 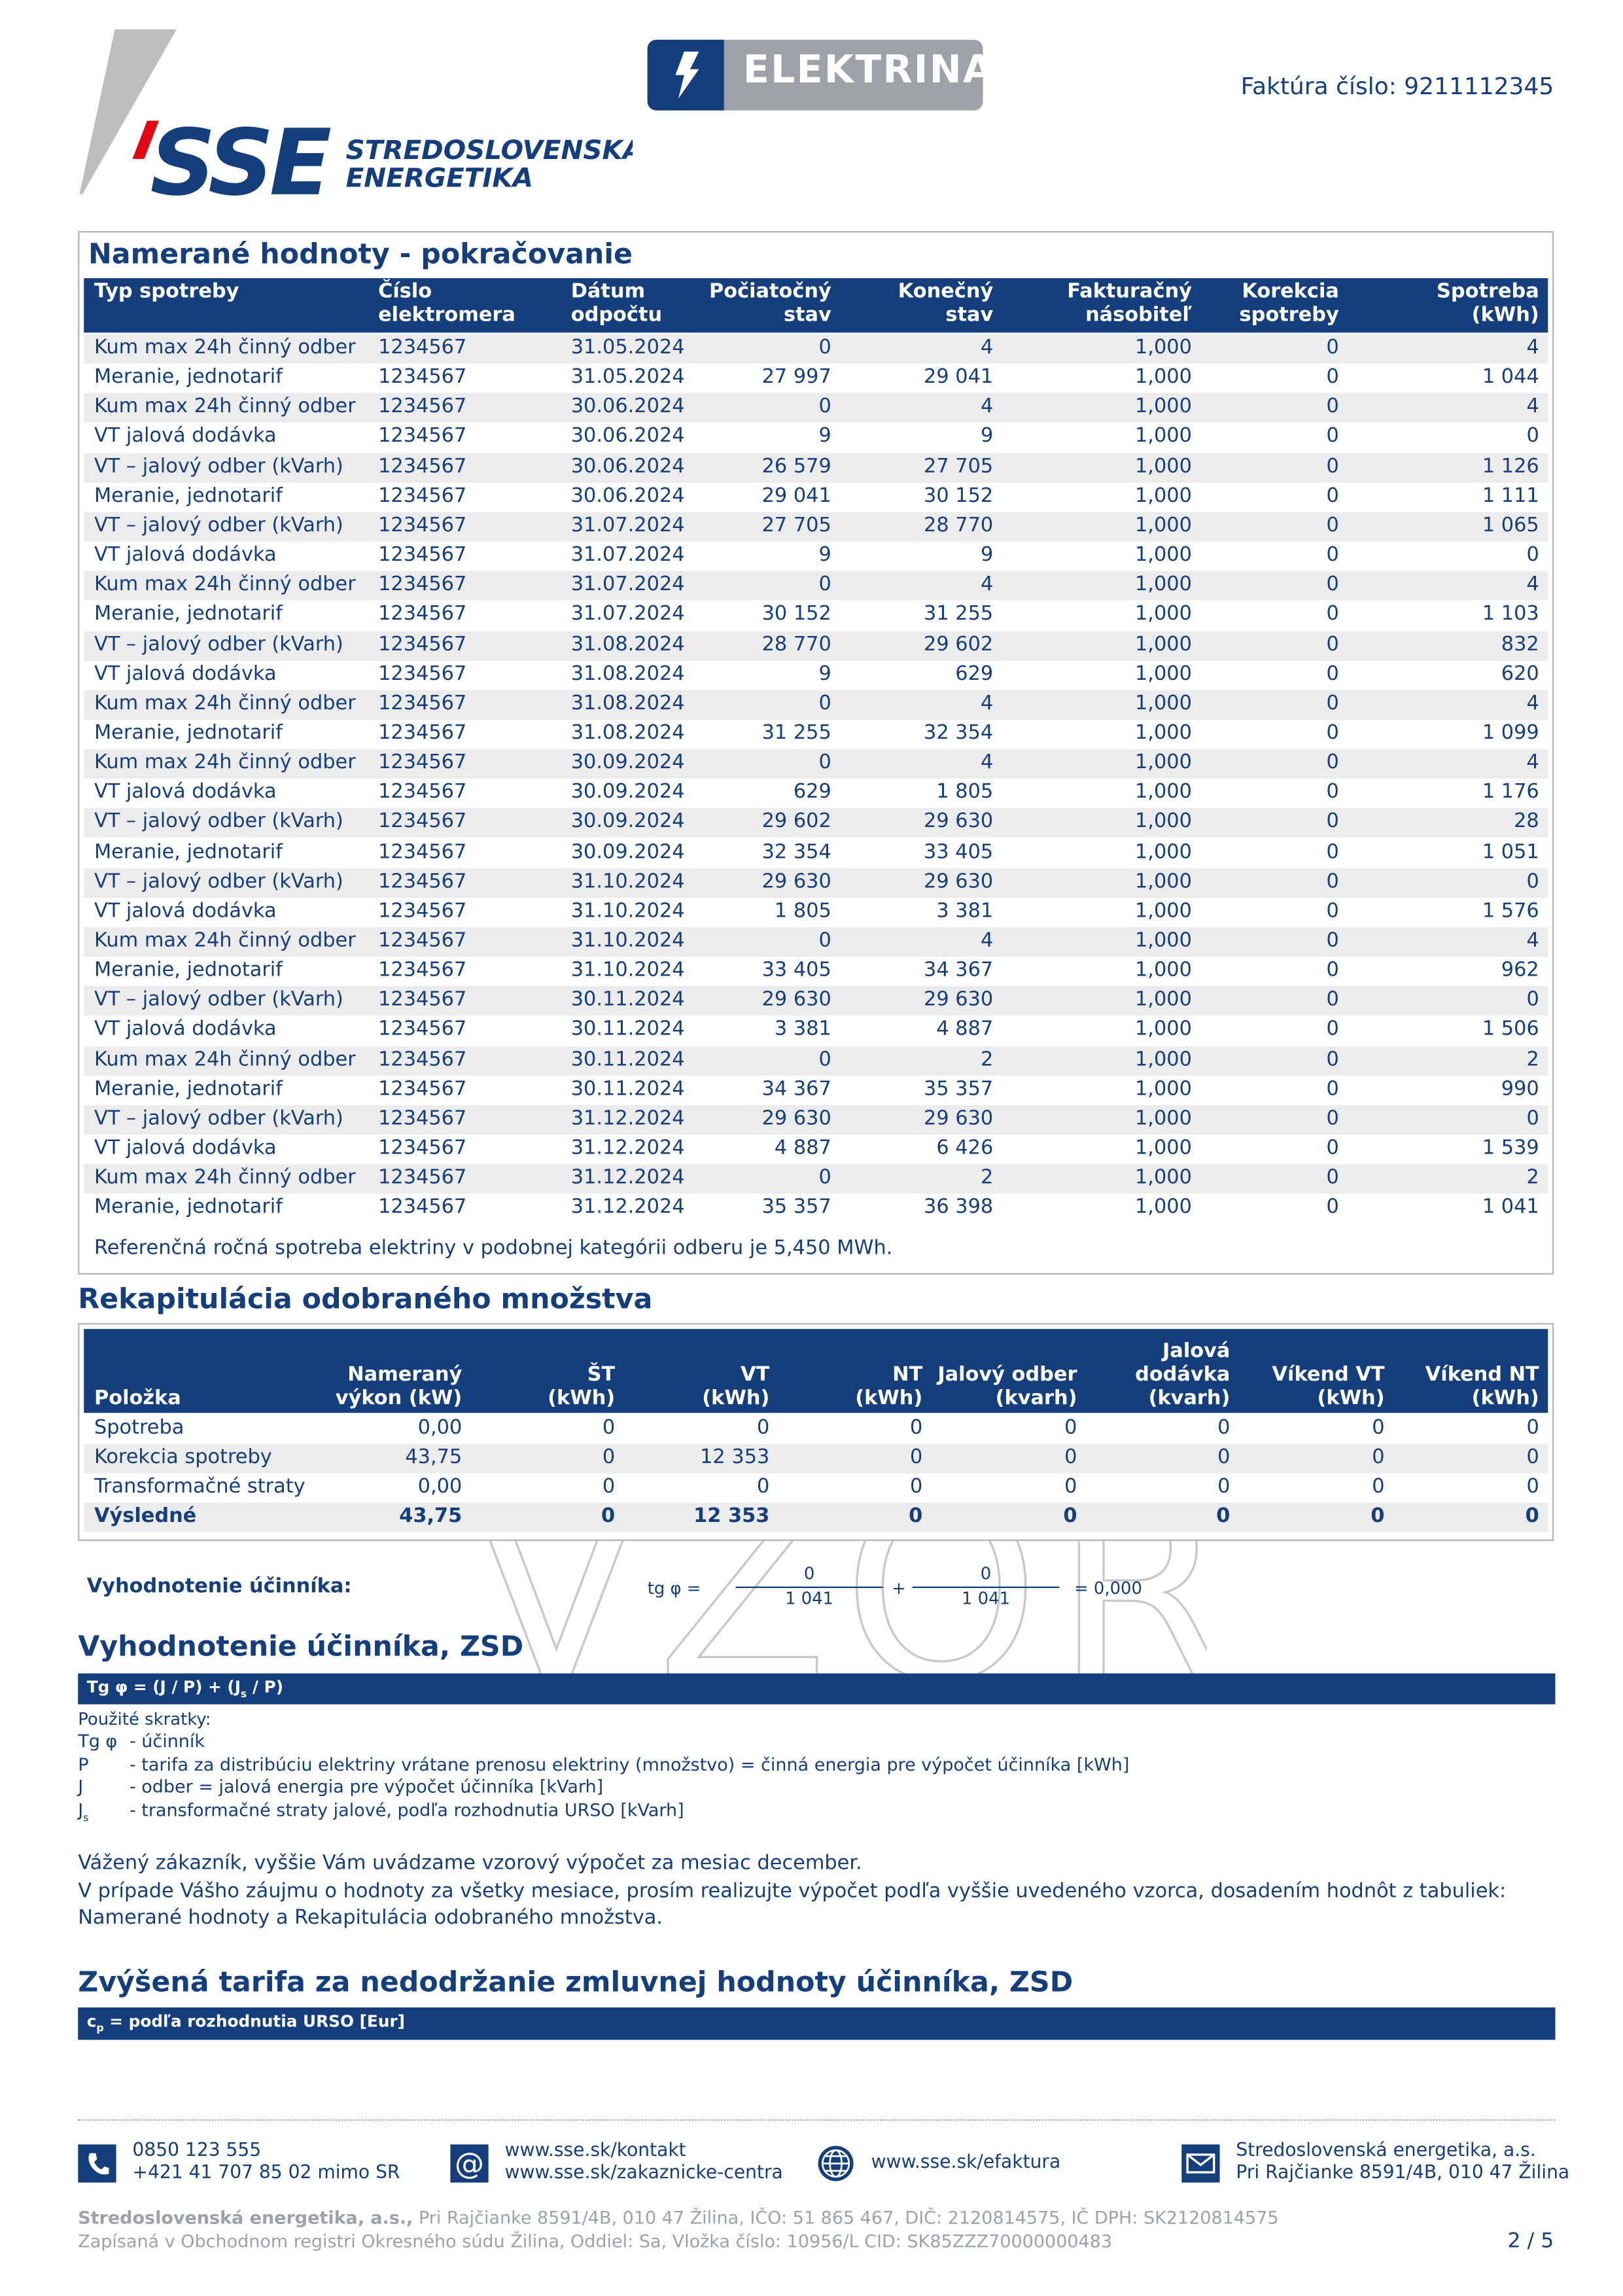 What do you see at coordinates (959, 614) in the screenshot?
I see `cell: 31 255` at bounding box center [959, 614].